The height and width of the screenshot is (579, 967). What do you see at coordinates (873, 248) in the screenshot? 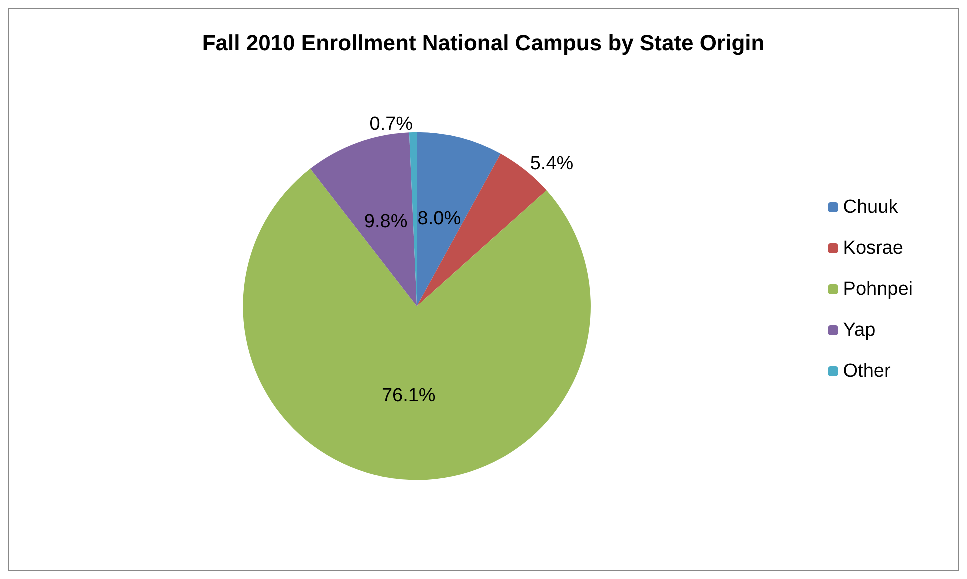
I see `legend-label: Kosrae` at bounding box center [873, 248].